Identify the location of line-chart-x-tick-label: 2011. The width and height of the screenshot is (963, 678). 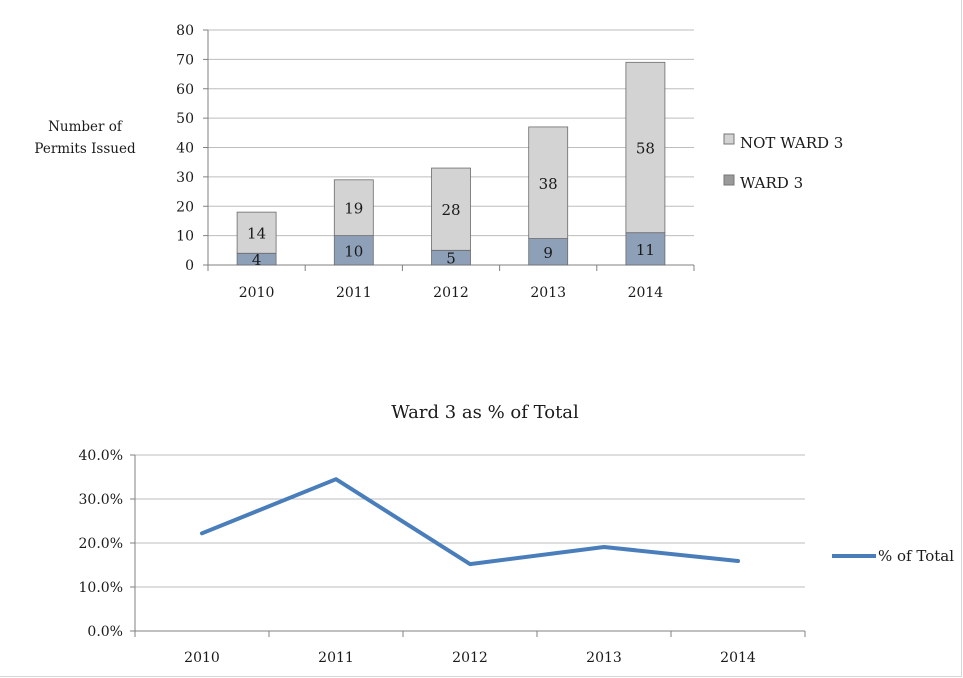
(336, 658).